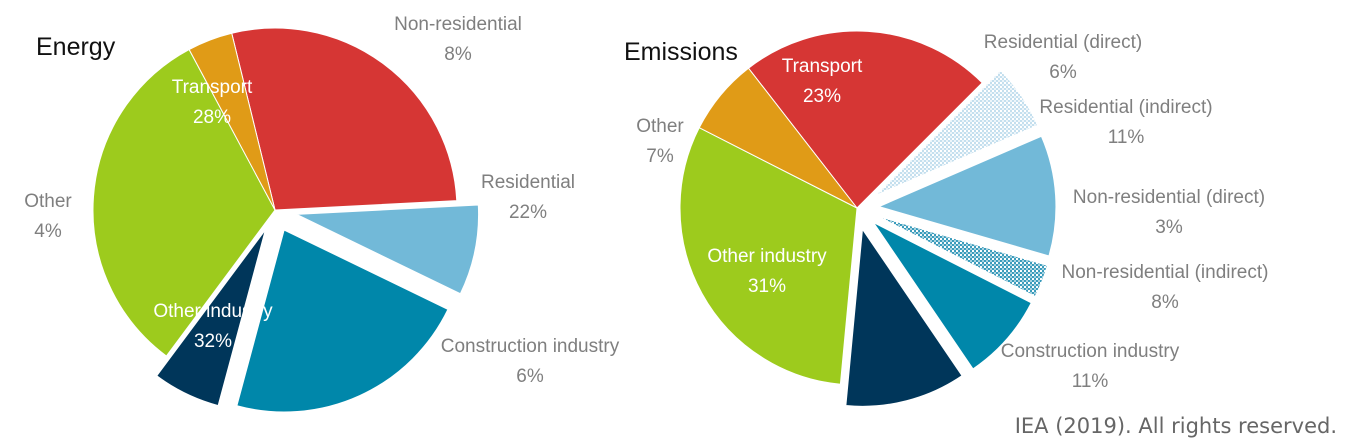 This screenshot has width=1357, height=448. Describe the element at coordinates (458, 39) in the screenshot. I see `energy-label-non-residential: Non-residential 8%` at that location.